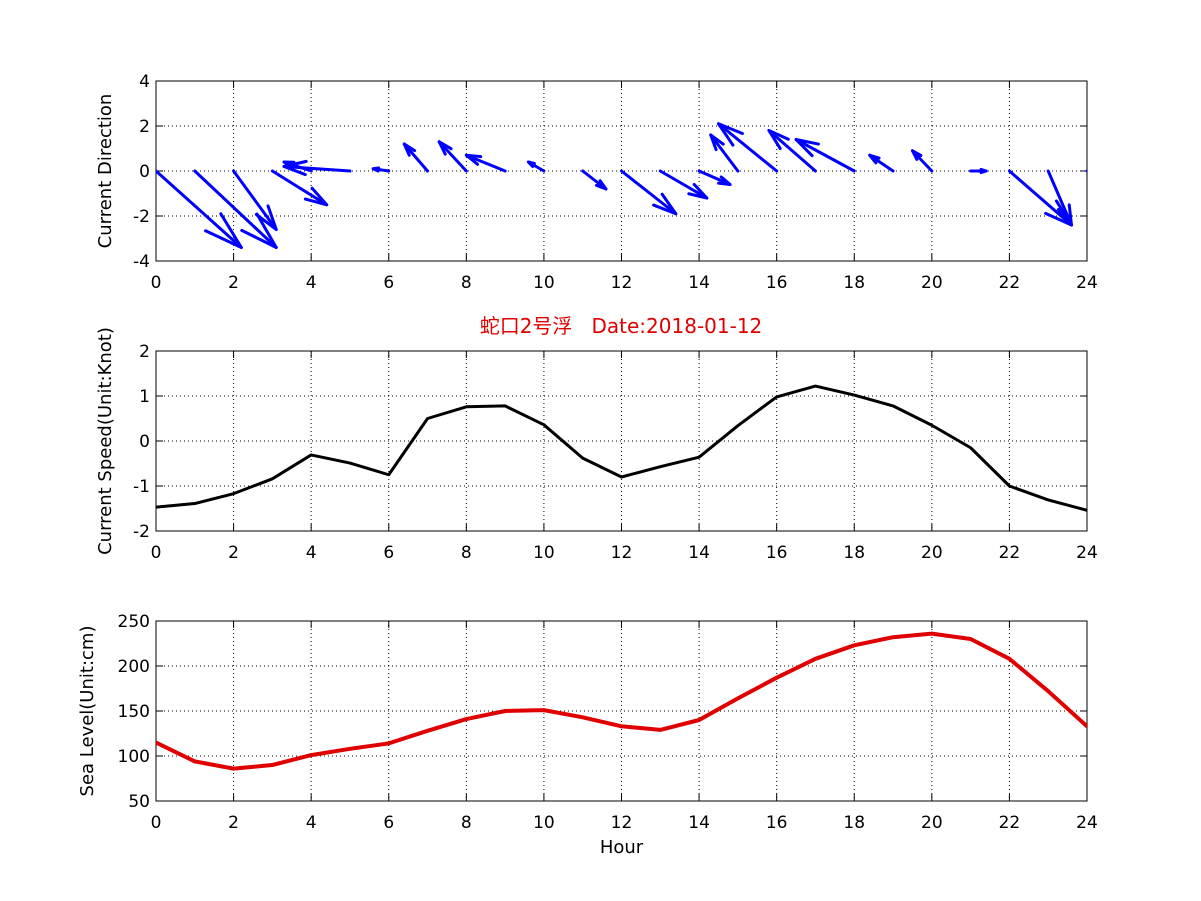  Describe the element at coordinates (144, 172) in the screenshot. I see `direction-ytick-label: 0` at that location.